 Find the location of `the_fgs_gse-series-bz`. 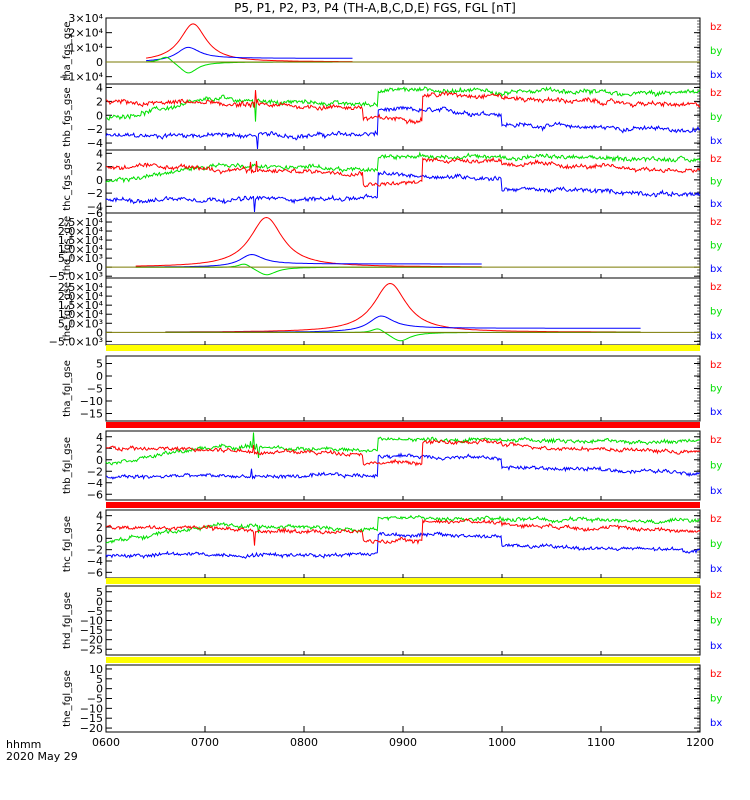

the_fgs_gse-series-bz is located at coordinates (403, 307).